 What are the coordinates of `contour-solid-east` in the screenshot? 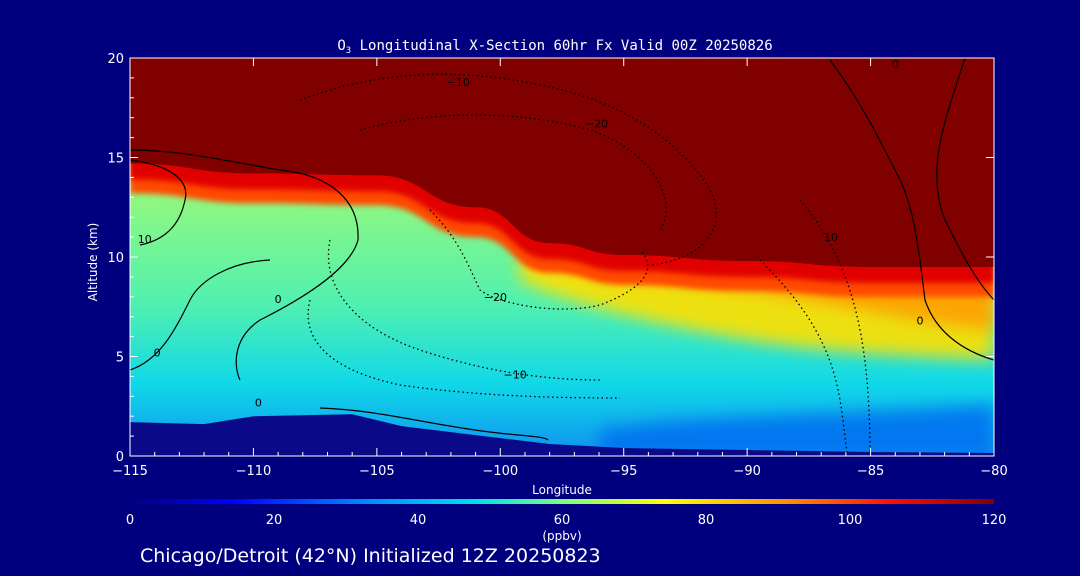 It's located at (911, 210).